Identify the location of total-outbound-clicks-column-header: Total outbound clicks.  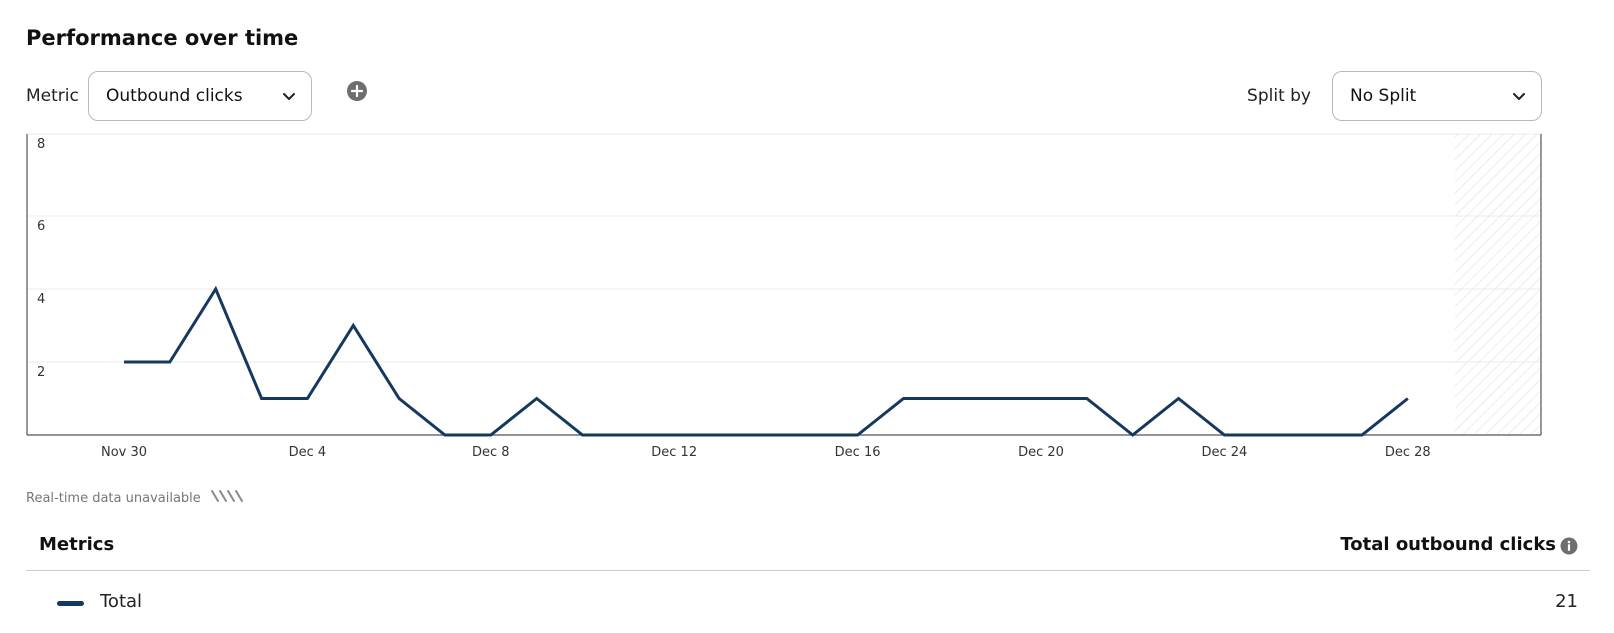
(1448, 544).